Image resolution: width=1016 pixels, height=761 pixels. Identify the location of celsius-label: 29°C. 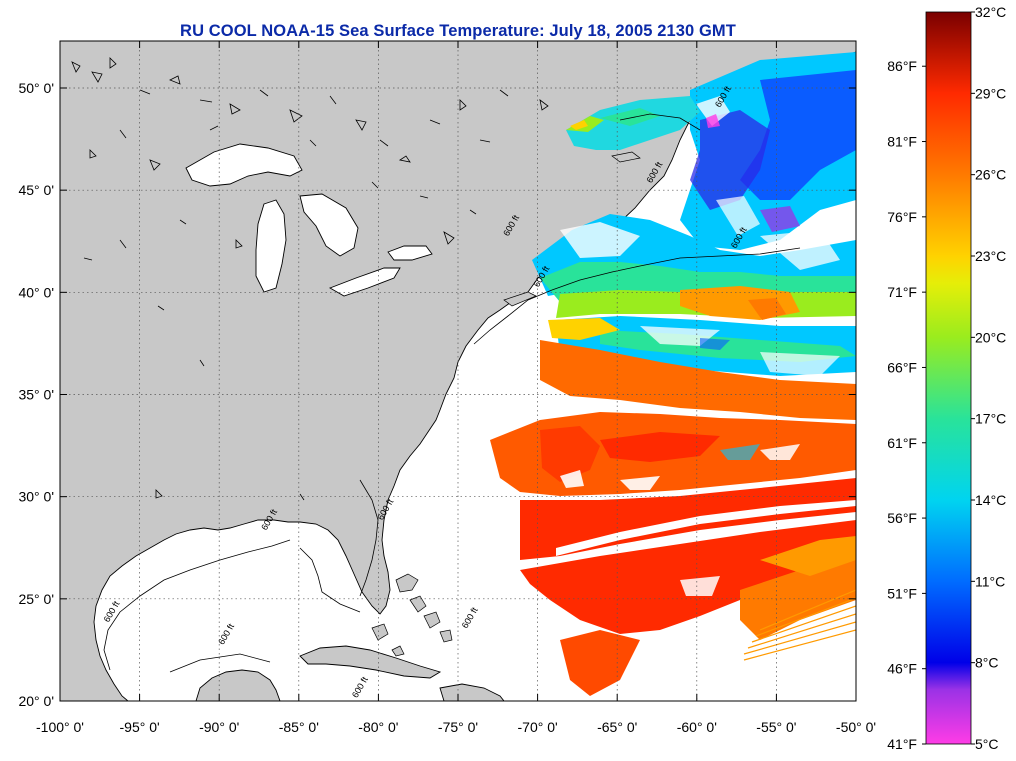
(990, 93).